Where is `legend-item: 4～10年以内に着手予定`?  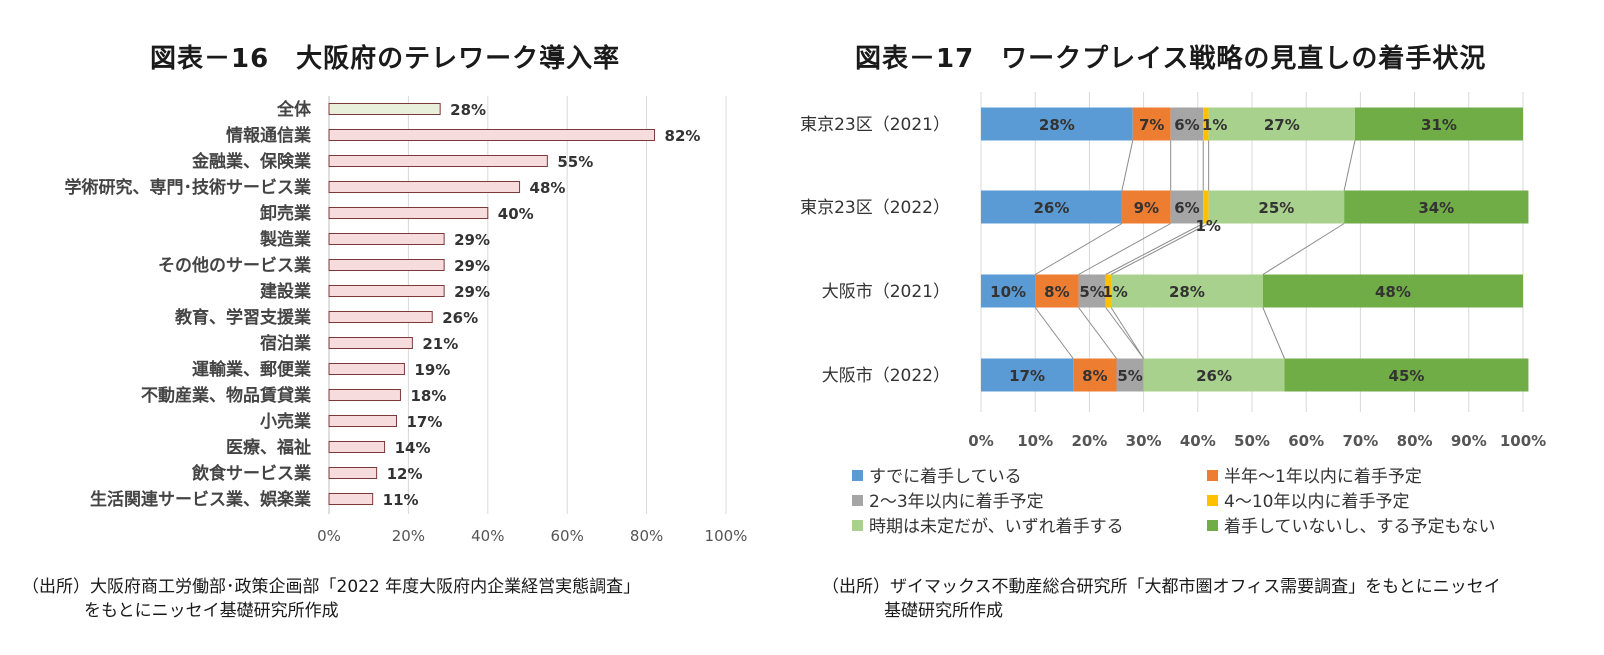 legend-item: 4～10年以内に着手予定 is located at coordinates (1308, 499).